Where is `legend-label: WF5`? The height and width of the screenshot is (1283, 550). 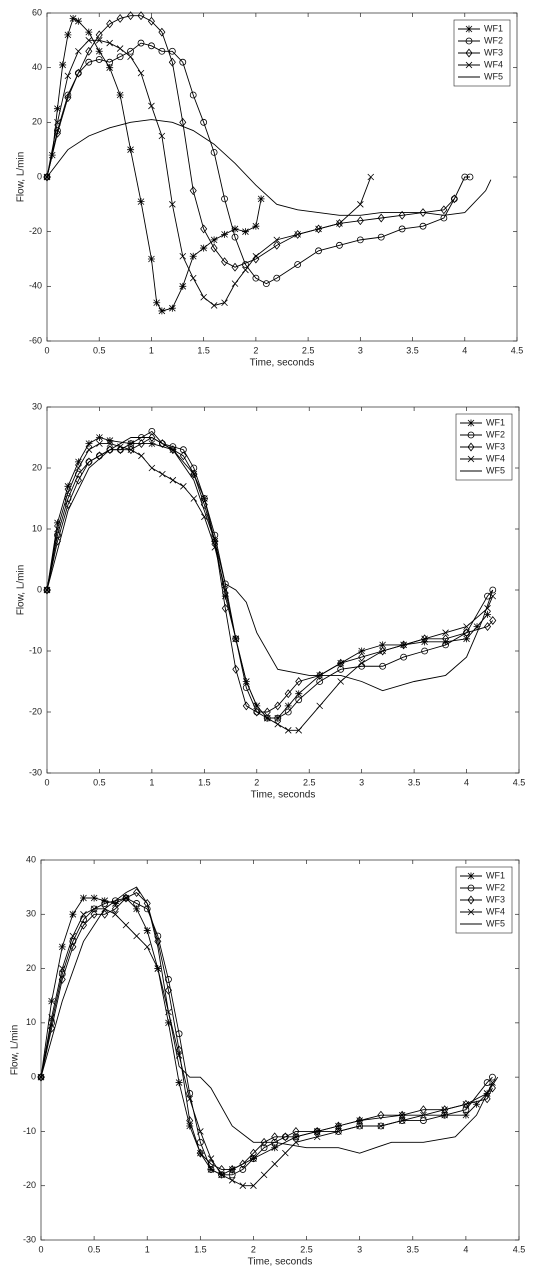 legend-label: WF5 is located at coordinates (493, 76).